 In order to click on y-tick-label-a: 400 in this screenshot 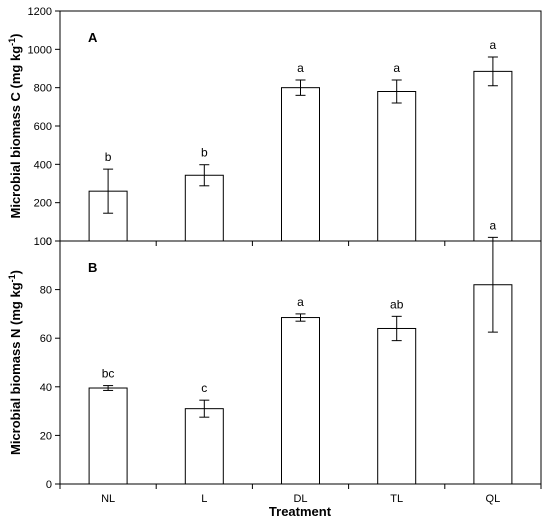, I will do `click(43, 165)`.